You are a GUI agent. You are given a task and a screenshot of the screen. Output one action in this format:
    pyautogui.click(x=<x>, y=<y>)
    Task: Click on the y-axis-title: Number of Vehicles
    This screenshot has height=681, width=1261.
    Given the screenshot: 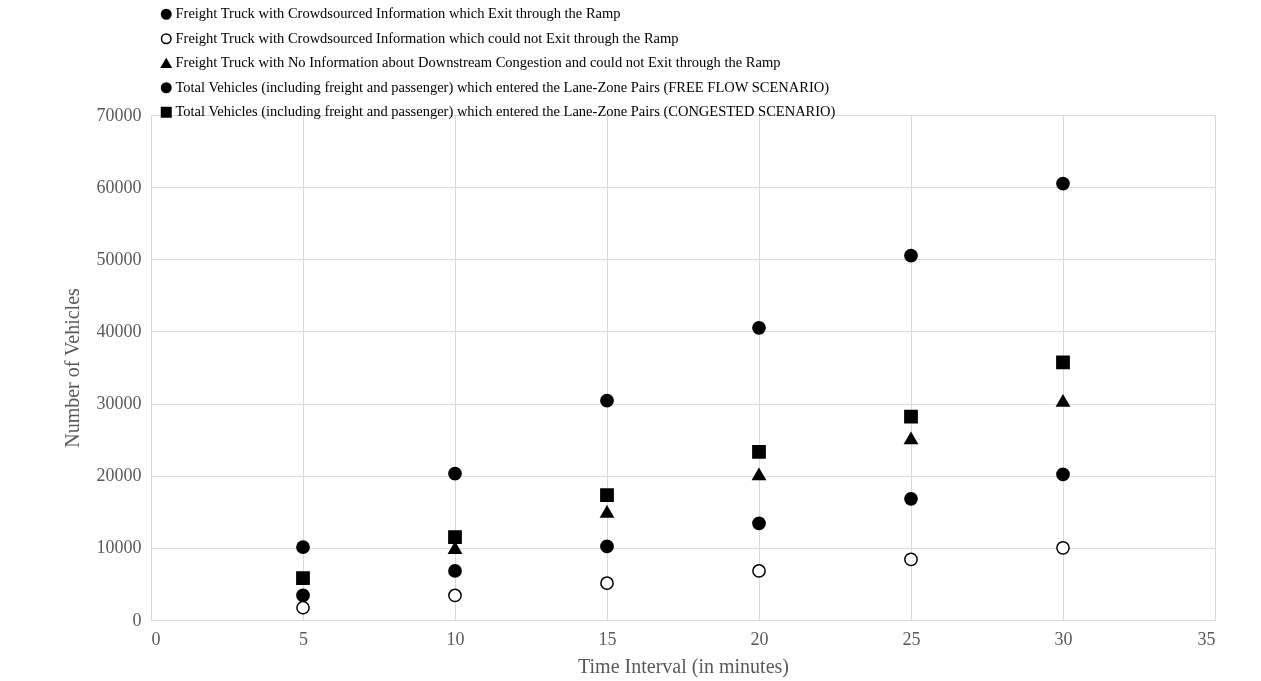 What is the action you would take?
    pyautogui.click(x=71, y=367)
    